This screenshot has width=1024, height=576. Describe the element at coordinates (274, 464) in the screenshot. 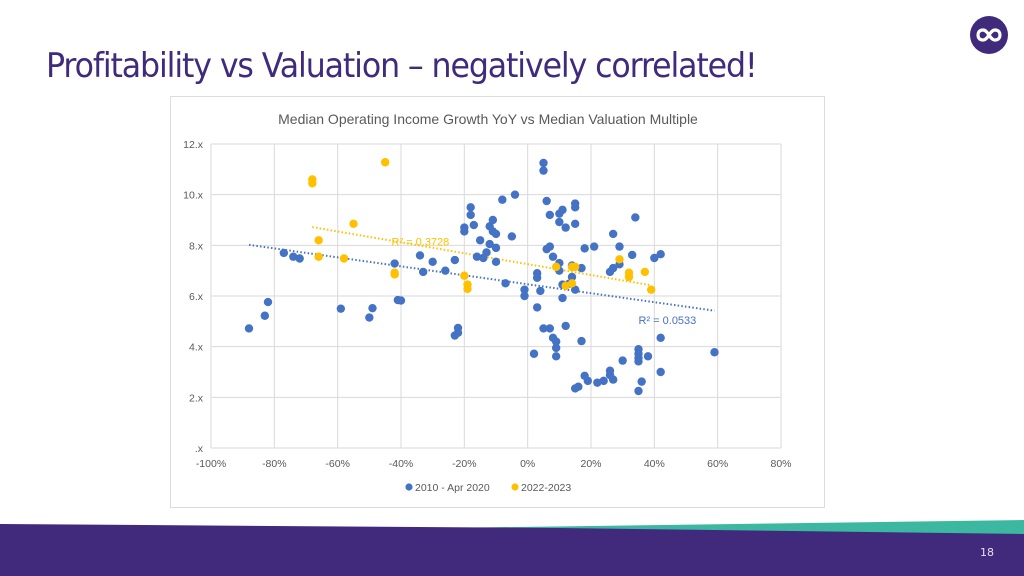

I see `x-tick-label: -80%` at that location.